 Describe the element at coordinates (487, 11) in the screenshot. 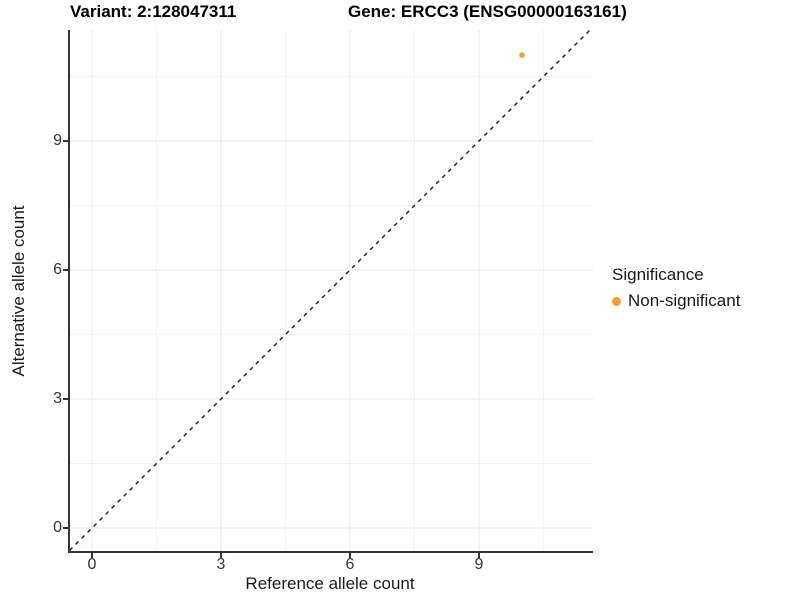

I see `gene-title: Gene: ERCC3 (ENSG00000163161)` at that location.